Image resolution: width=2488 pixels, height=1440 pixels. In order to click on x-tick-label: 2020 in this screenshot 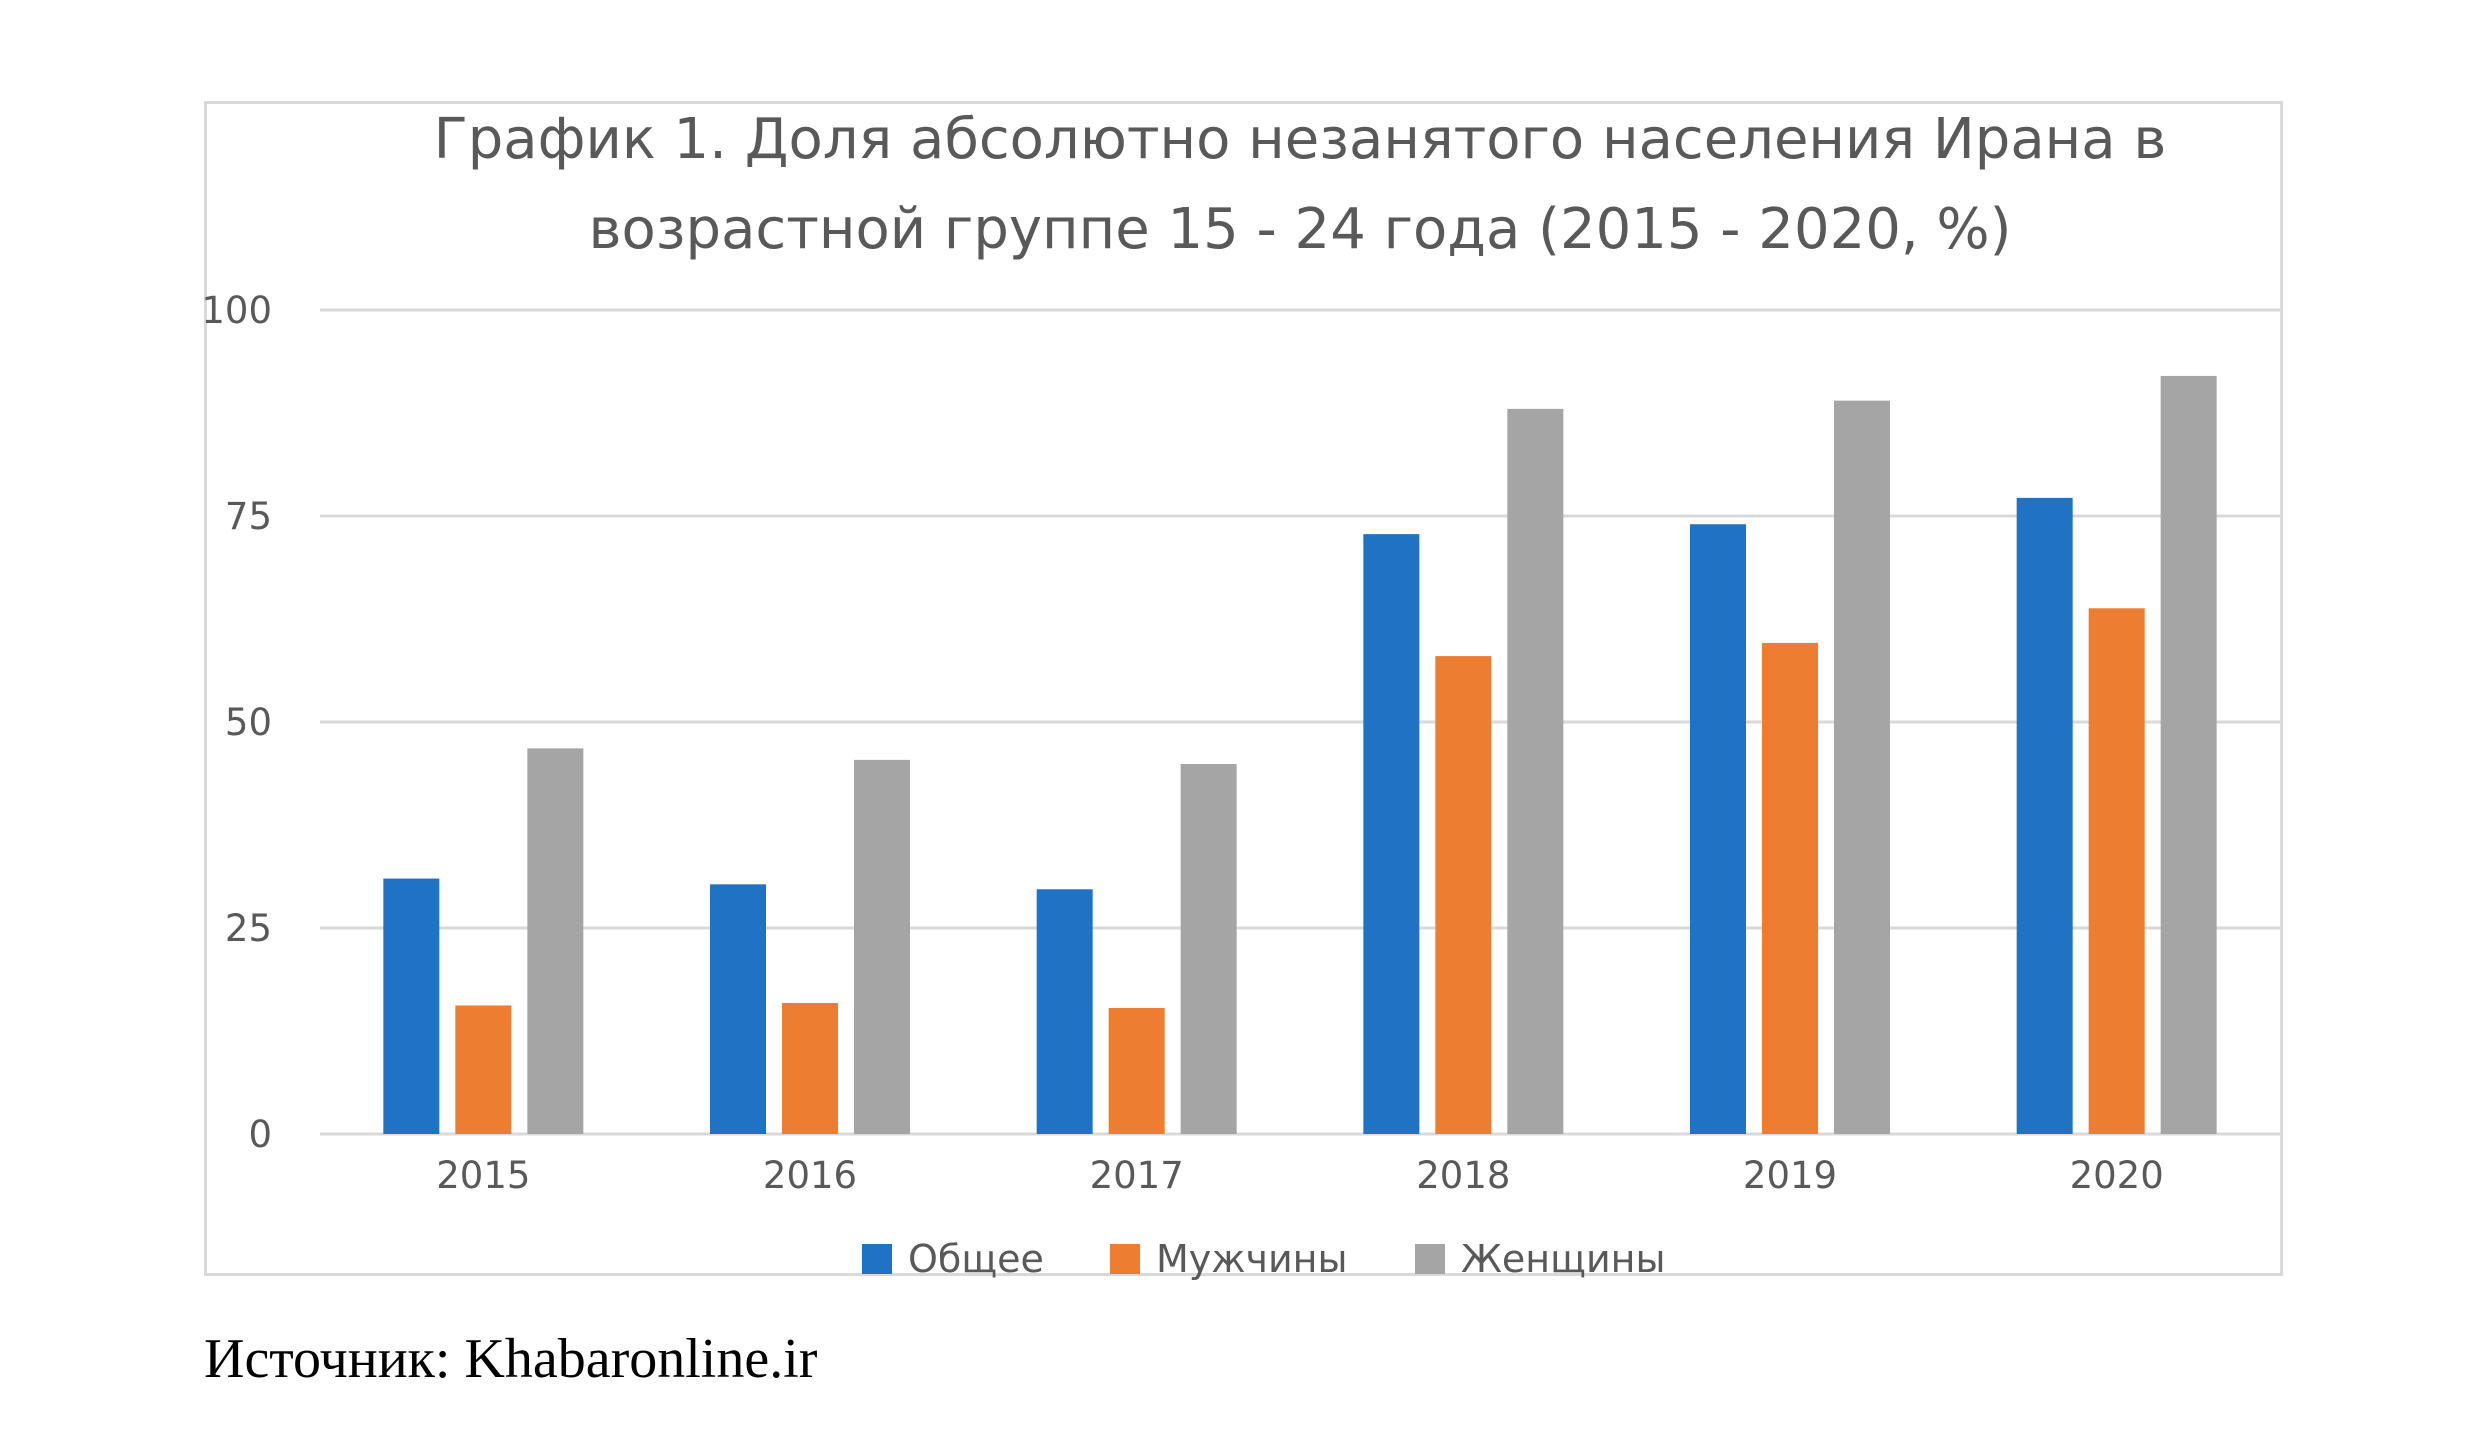, I will do `click(2117, 1175)`.